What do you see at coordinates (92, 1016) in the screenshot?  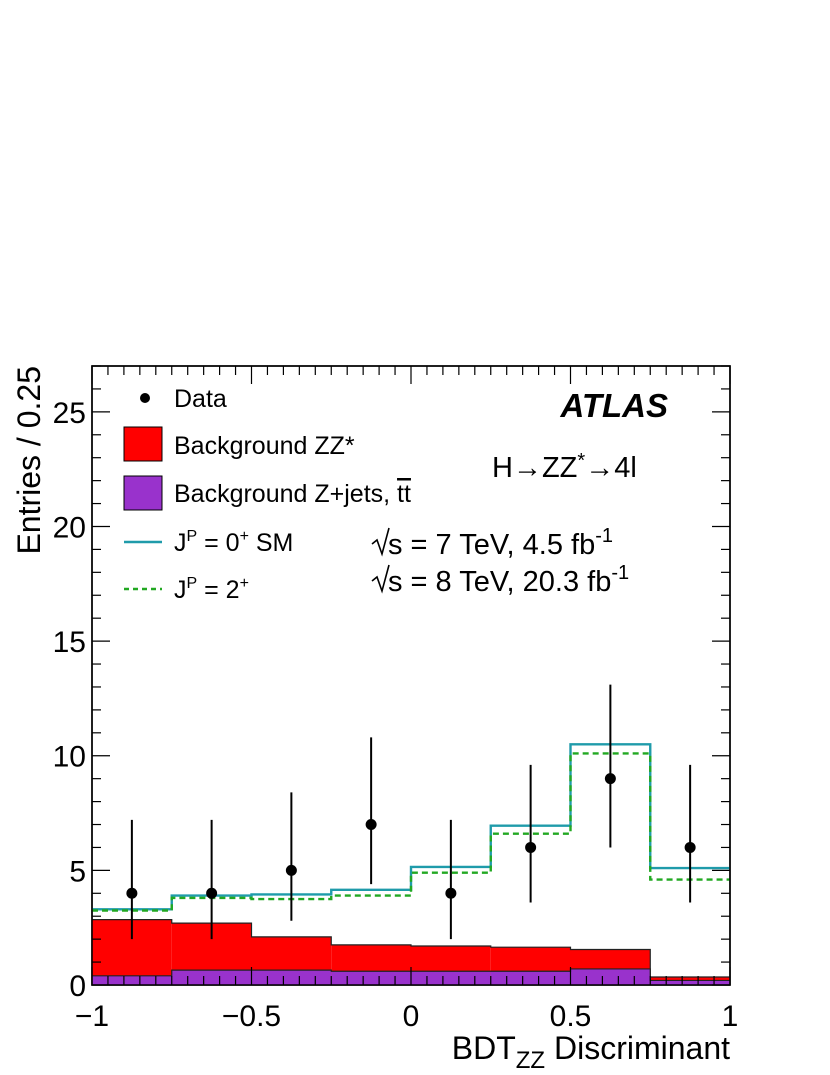 I see `x-tick-label-0: −1` at bounding box center [92, 1016].